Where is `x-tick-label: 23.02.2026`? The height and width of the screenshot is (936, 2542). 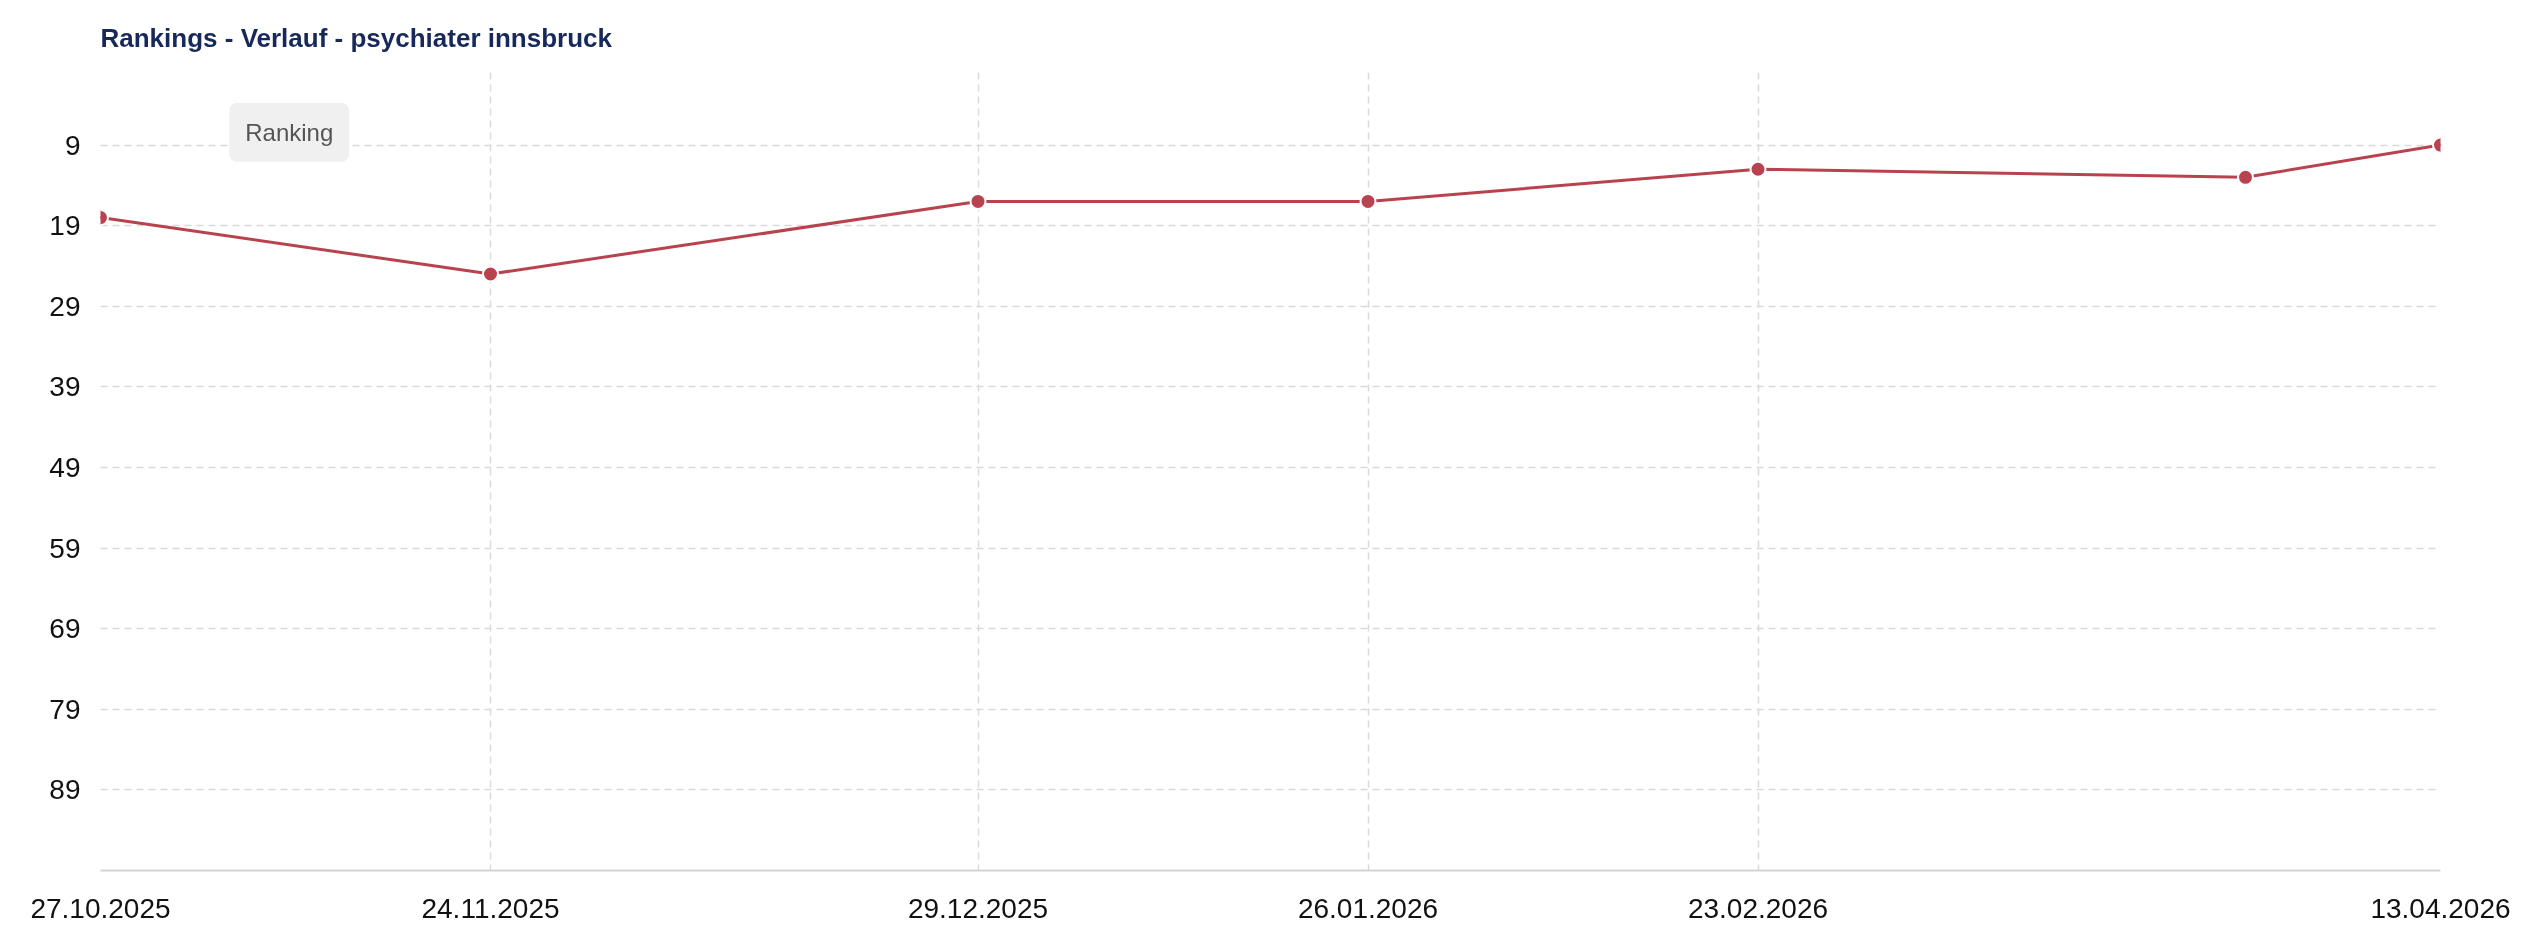
x-tick-label: 23.02.2026 is located at coordinates (1758, 908).